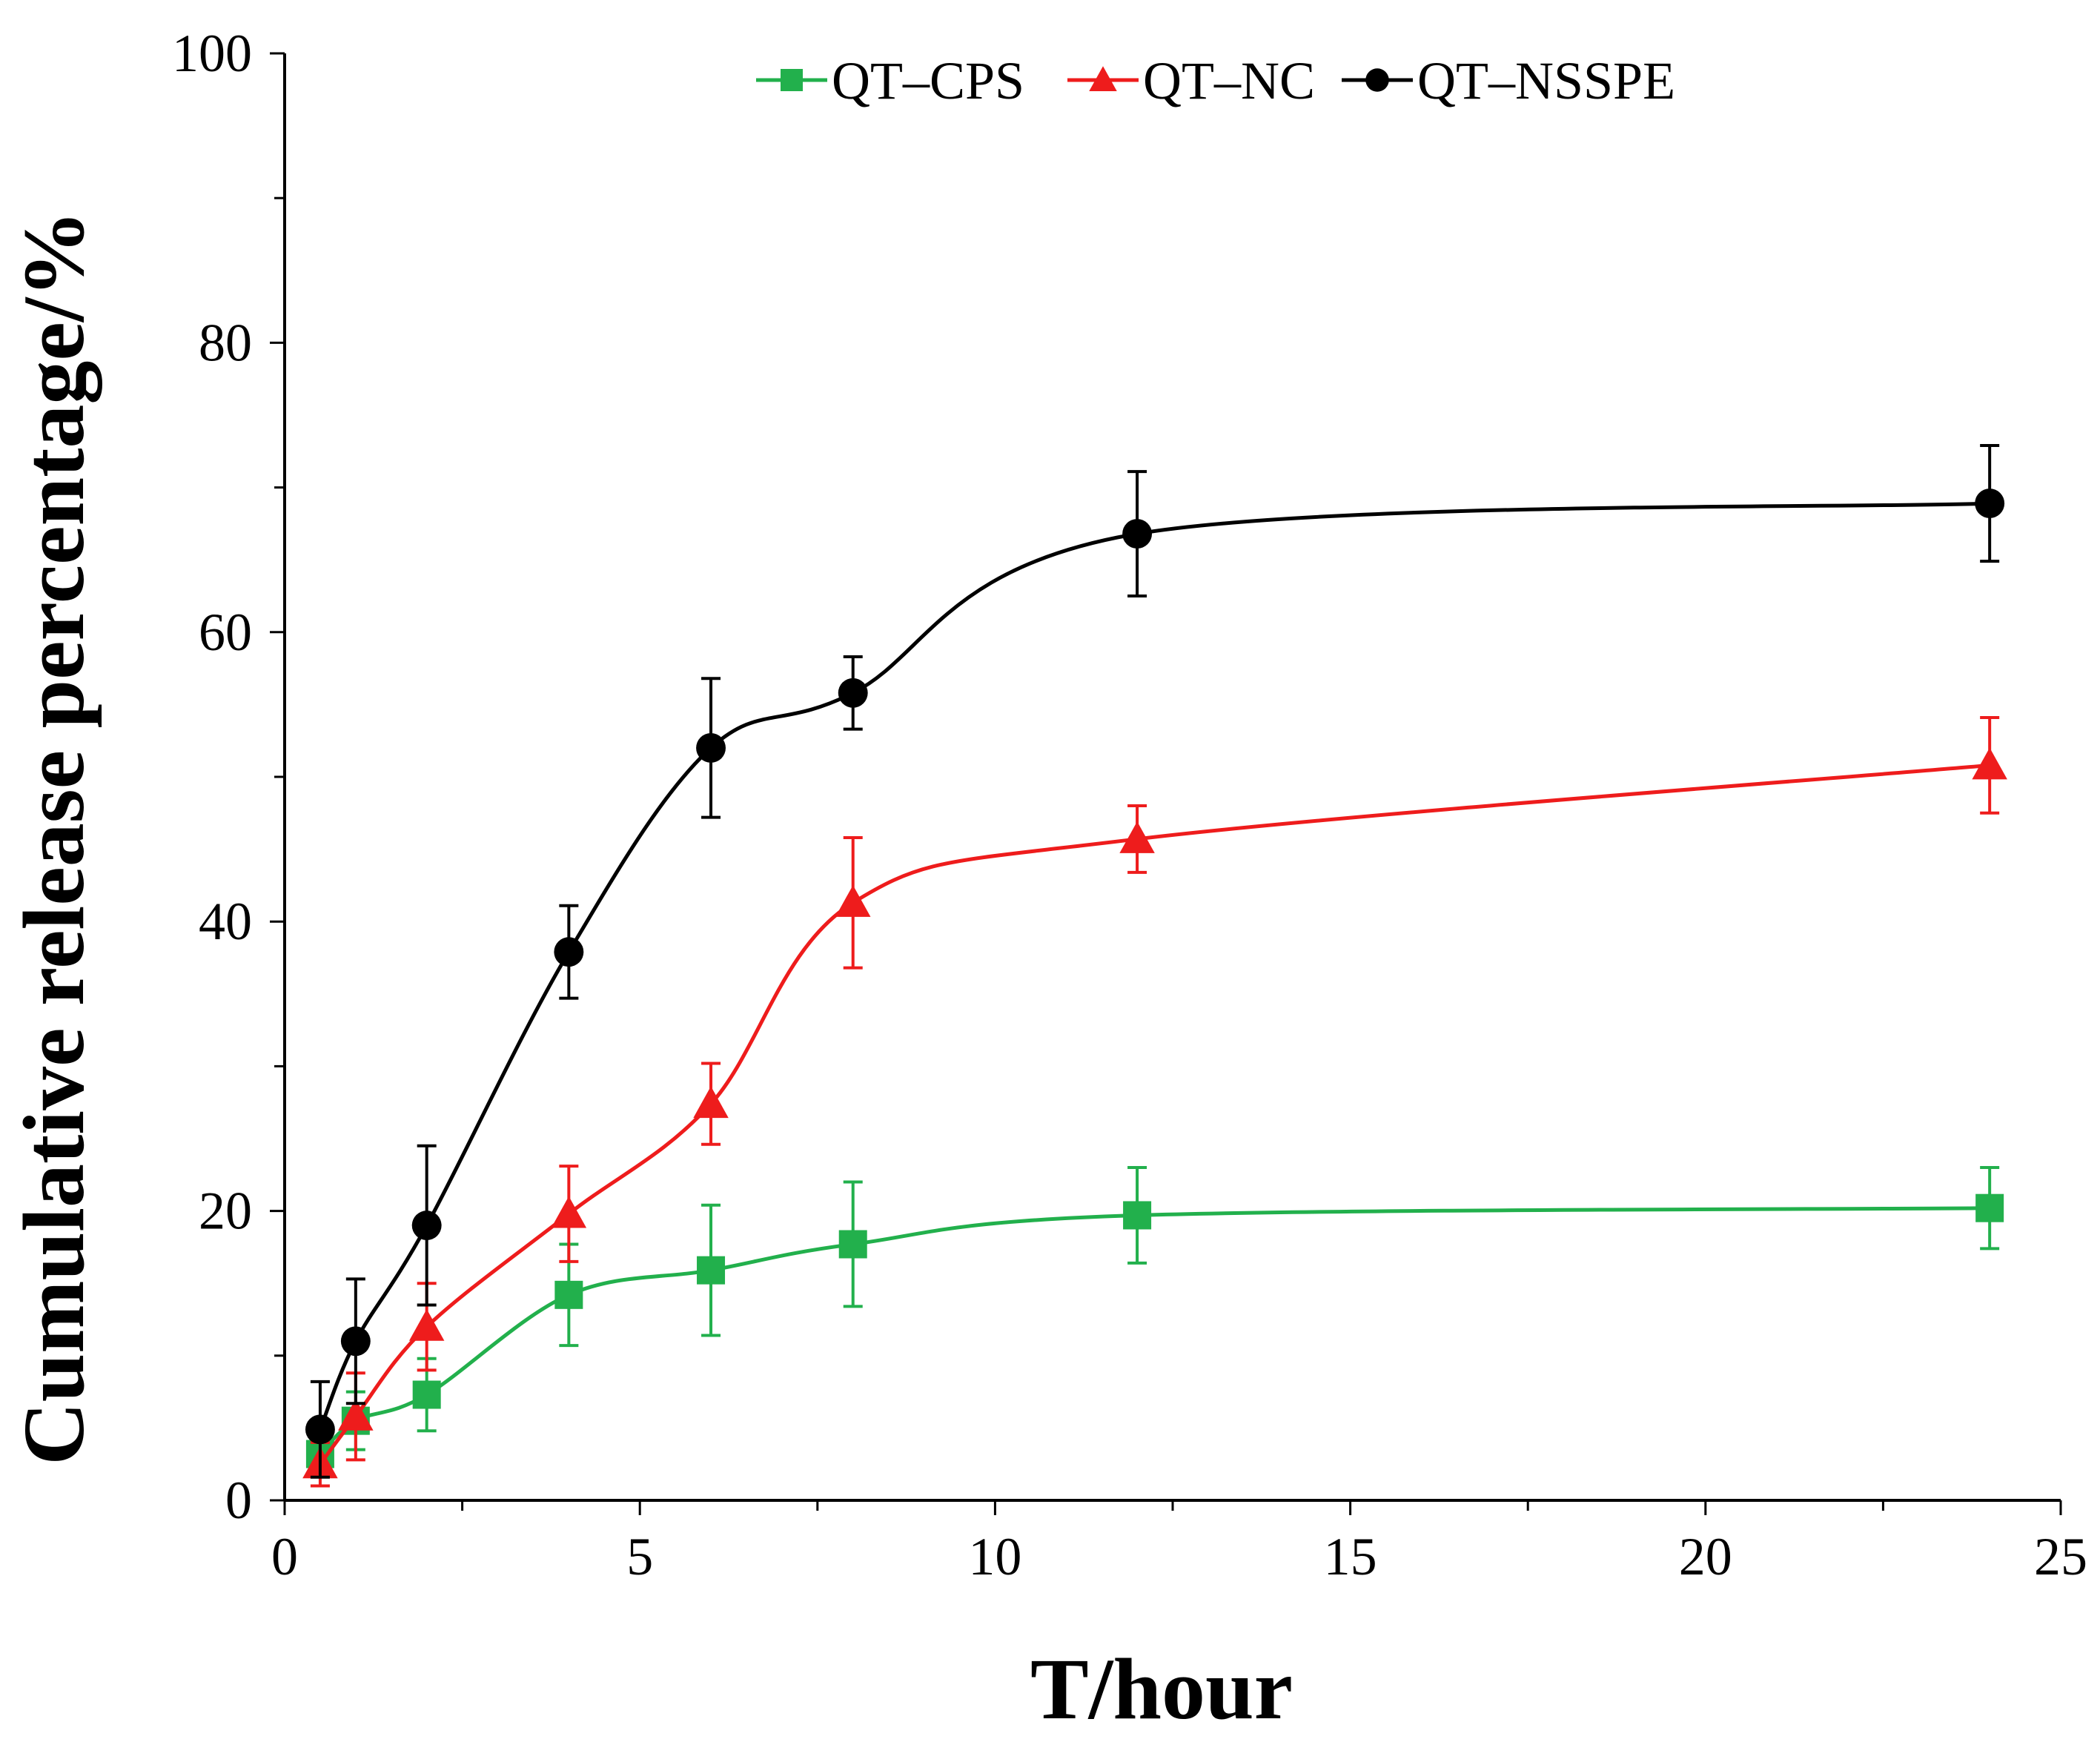  Describe the element at coordinates (1161, 1689) in the screenshot. I see `x-axis-title: T/hour` at that location.